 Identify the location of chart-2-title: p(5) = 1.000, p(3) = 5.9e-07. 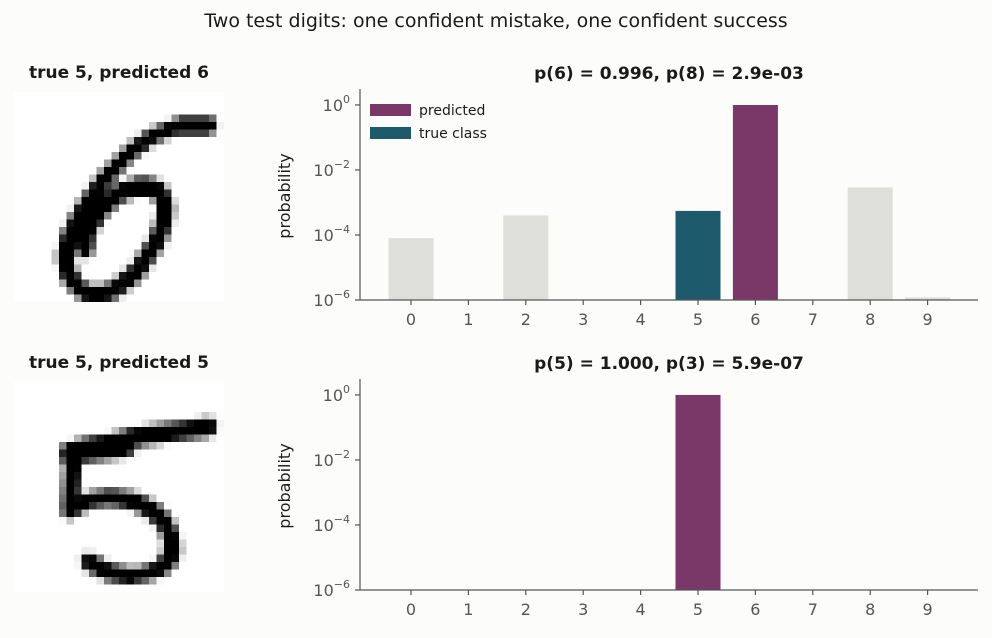
(669, 364).